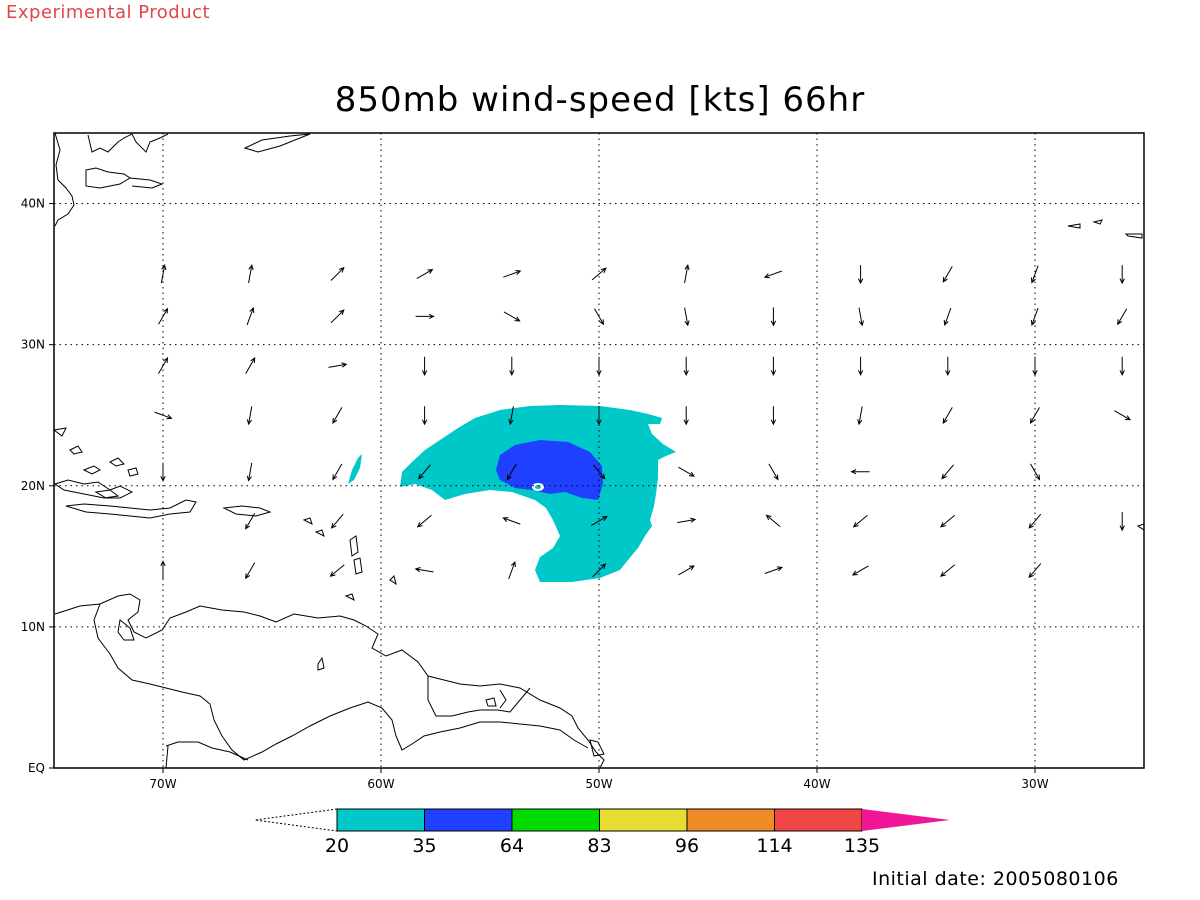 This screenshot has width=1200, height=900. I want to click on lon-tick-label: 50W, so click(598, 784).